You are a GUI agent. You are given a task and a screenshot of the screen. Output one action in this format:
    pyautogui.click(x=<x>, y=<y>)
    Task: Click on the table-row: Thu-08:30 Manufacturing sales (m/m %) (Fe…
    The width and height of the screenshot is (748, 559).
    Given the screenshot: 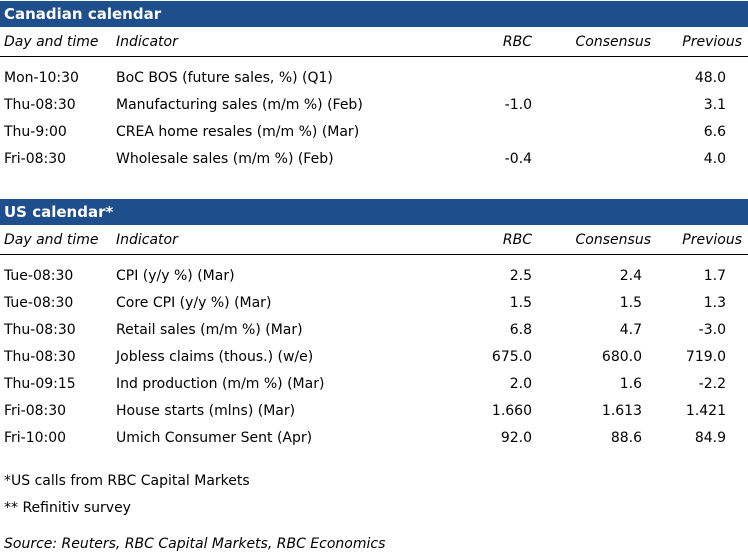 What is the action you would take?
    pyautogui.click(x=374, y=105)
    